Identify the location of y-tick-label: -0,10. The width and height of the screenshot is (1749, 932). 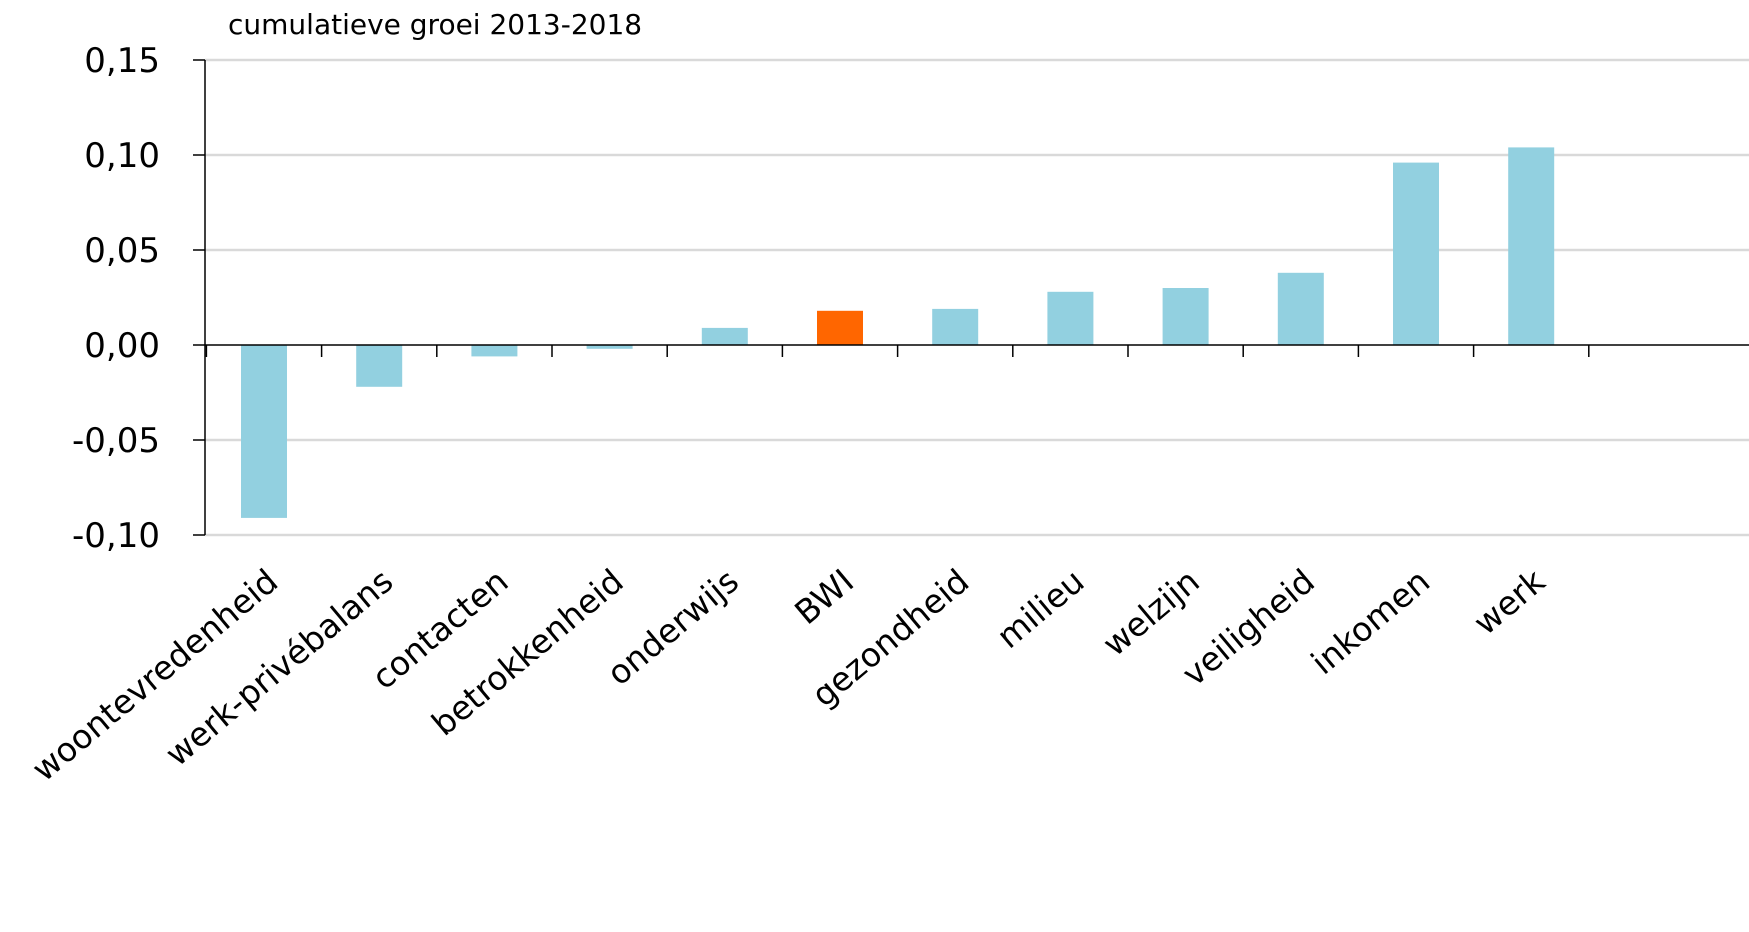
(116, 536).